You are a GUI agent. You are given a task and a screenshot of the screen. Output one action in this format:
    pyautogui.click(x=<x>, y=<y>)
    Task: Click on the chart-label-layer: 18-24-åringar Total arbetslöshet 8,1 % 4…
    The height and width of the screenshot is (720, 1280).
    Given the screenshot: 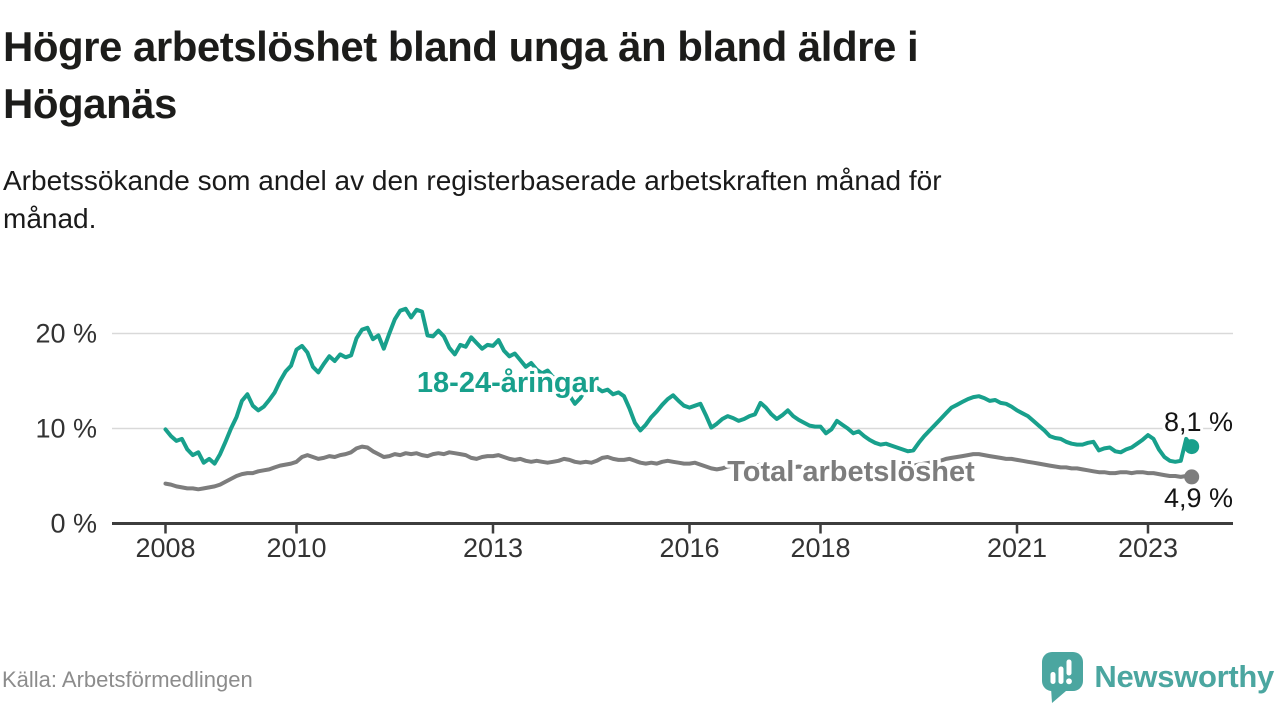 What is the action you would take?
    pyautogui.click(x=824, y=440)
    